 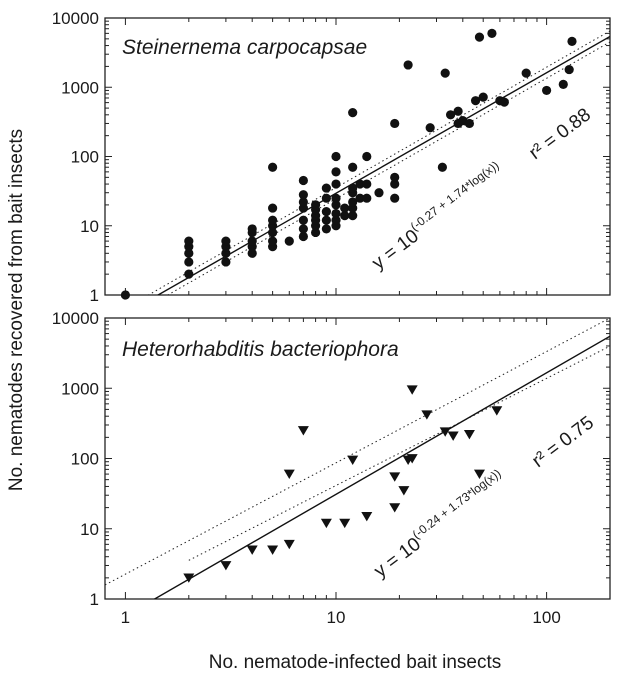 What do you see at coordinates (560, 134) in the screenshot?
I see `r-squared: r² = 0.88` at bounding box center [560, 134].